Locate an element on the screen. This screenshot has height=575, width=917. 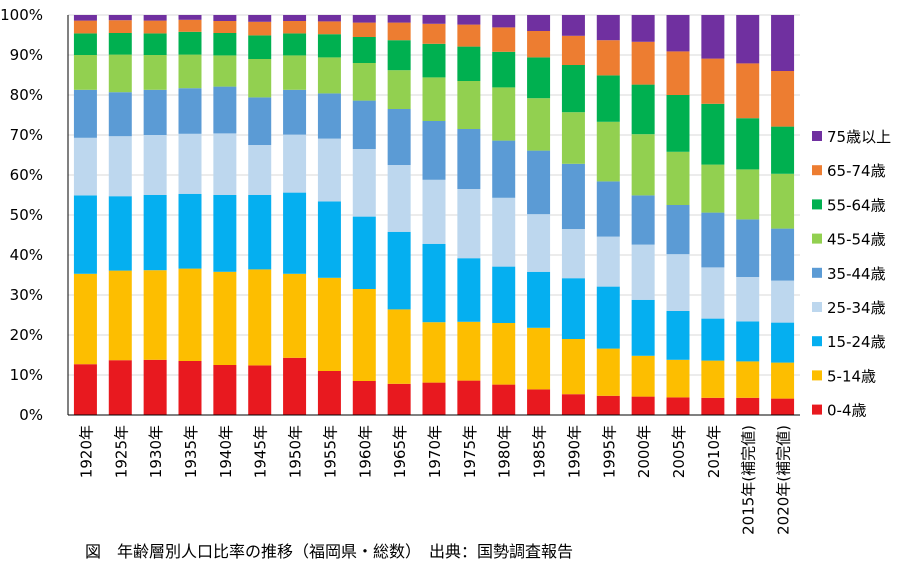
x-tick-label: 1940年 is located at coordinates (226, 451).